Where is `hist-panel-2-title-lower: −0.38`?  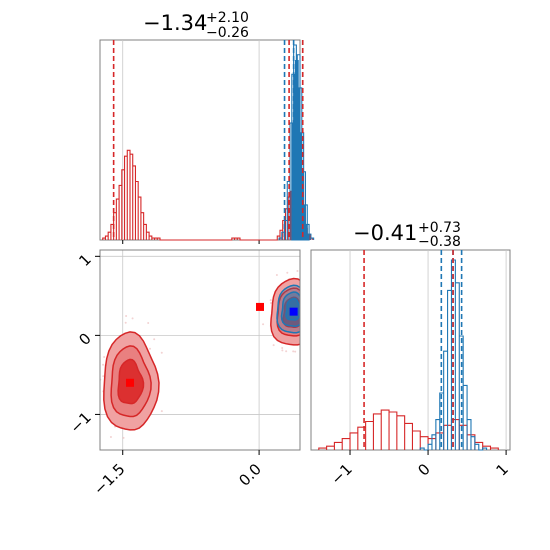 hist-panel-2-title-lower: −0.38 is located at coordinates (439, 242).